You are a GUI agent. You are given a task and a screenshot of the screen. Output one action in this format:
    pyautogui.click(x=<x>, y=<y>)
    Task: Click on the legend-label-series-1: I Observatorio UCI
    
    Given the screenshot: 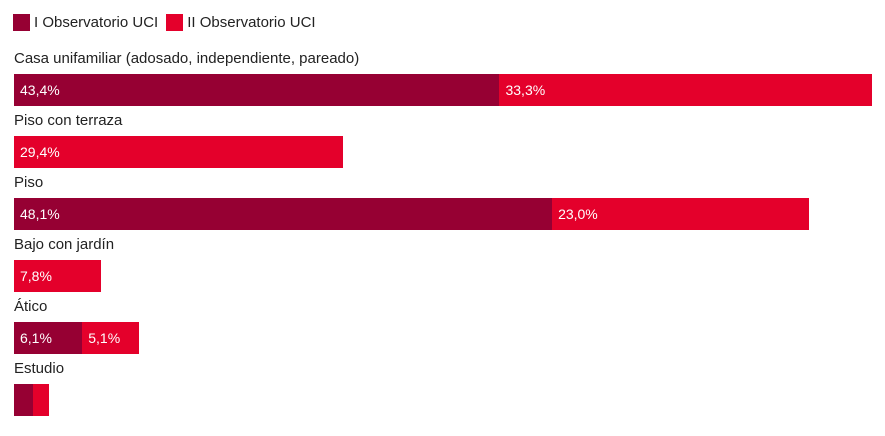 What is the action you would take?
    pyautogui.click(x=96, y=22)
    